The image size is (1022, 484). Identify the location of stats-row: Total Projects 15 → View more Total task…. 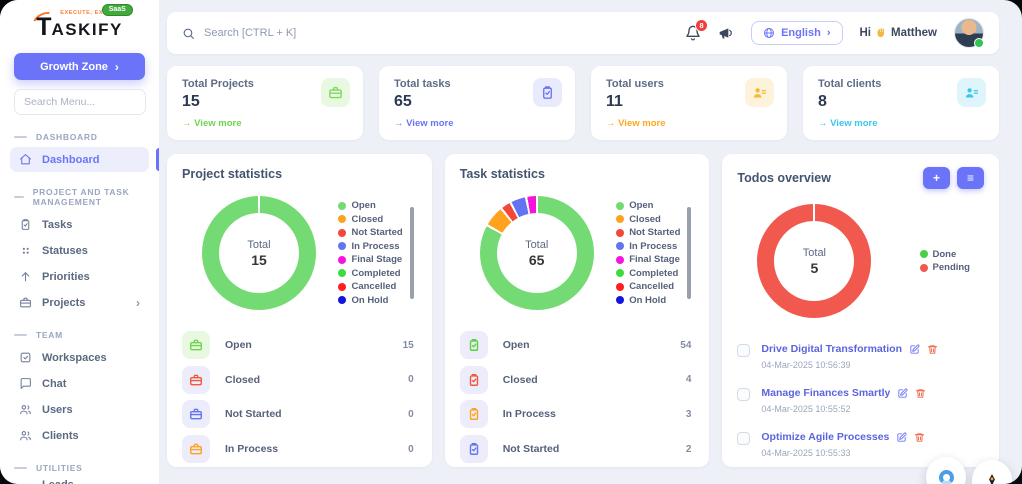
(583, 103).